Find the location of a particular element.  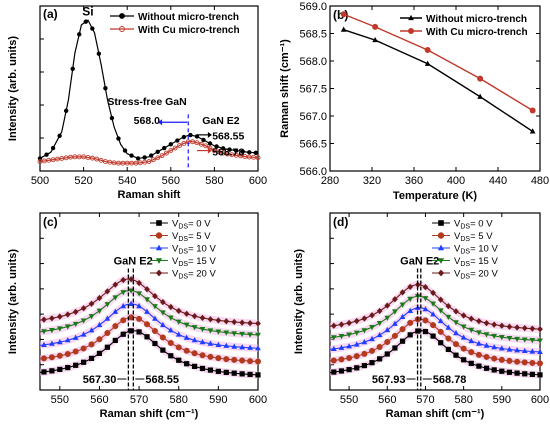

legend: Without micro-trench With Cu micro-trench is located at coordinates (175, 24).